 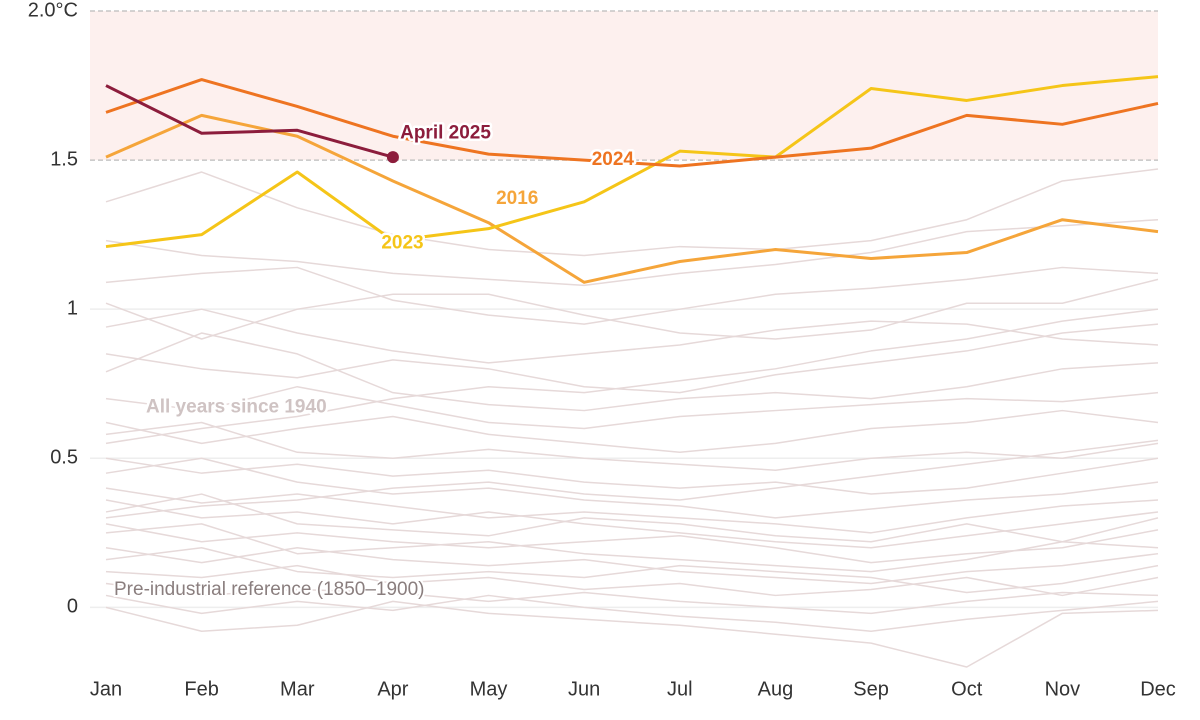 I want to click on x-tick-label: Dec, so click(x=1158, y=689).